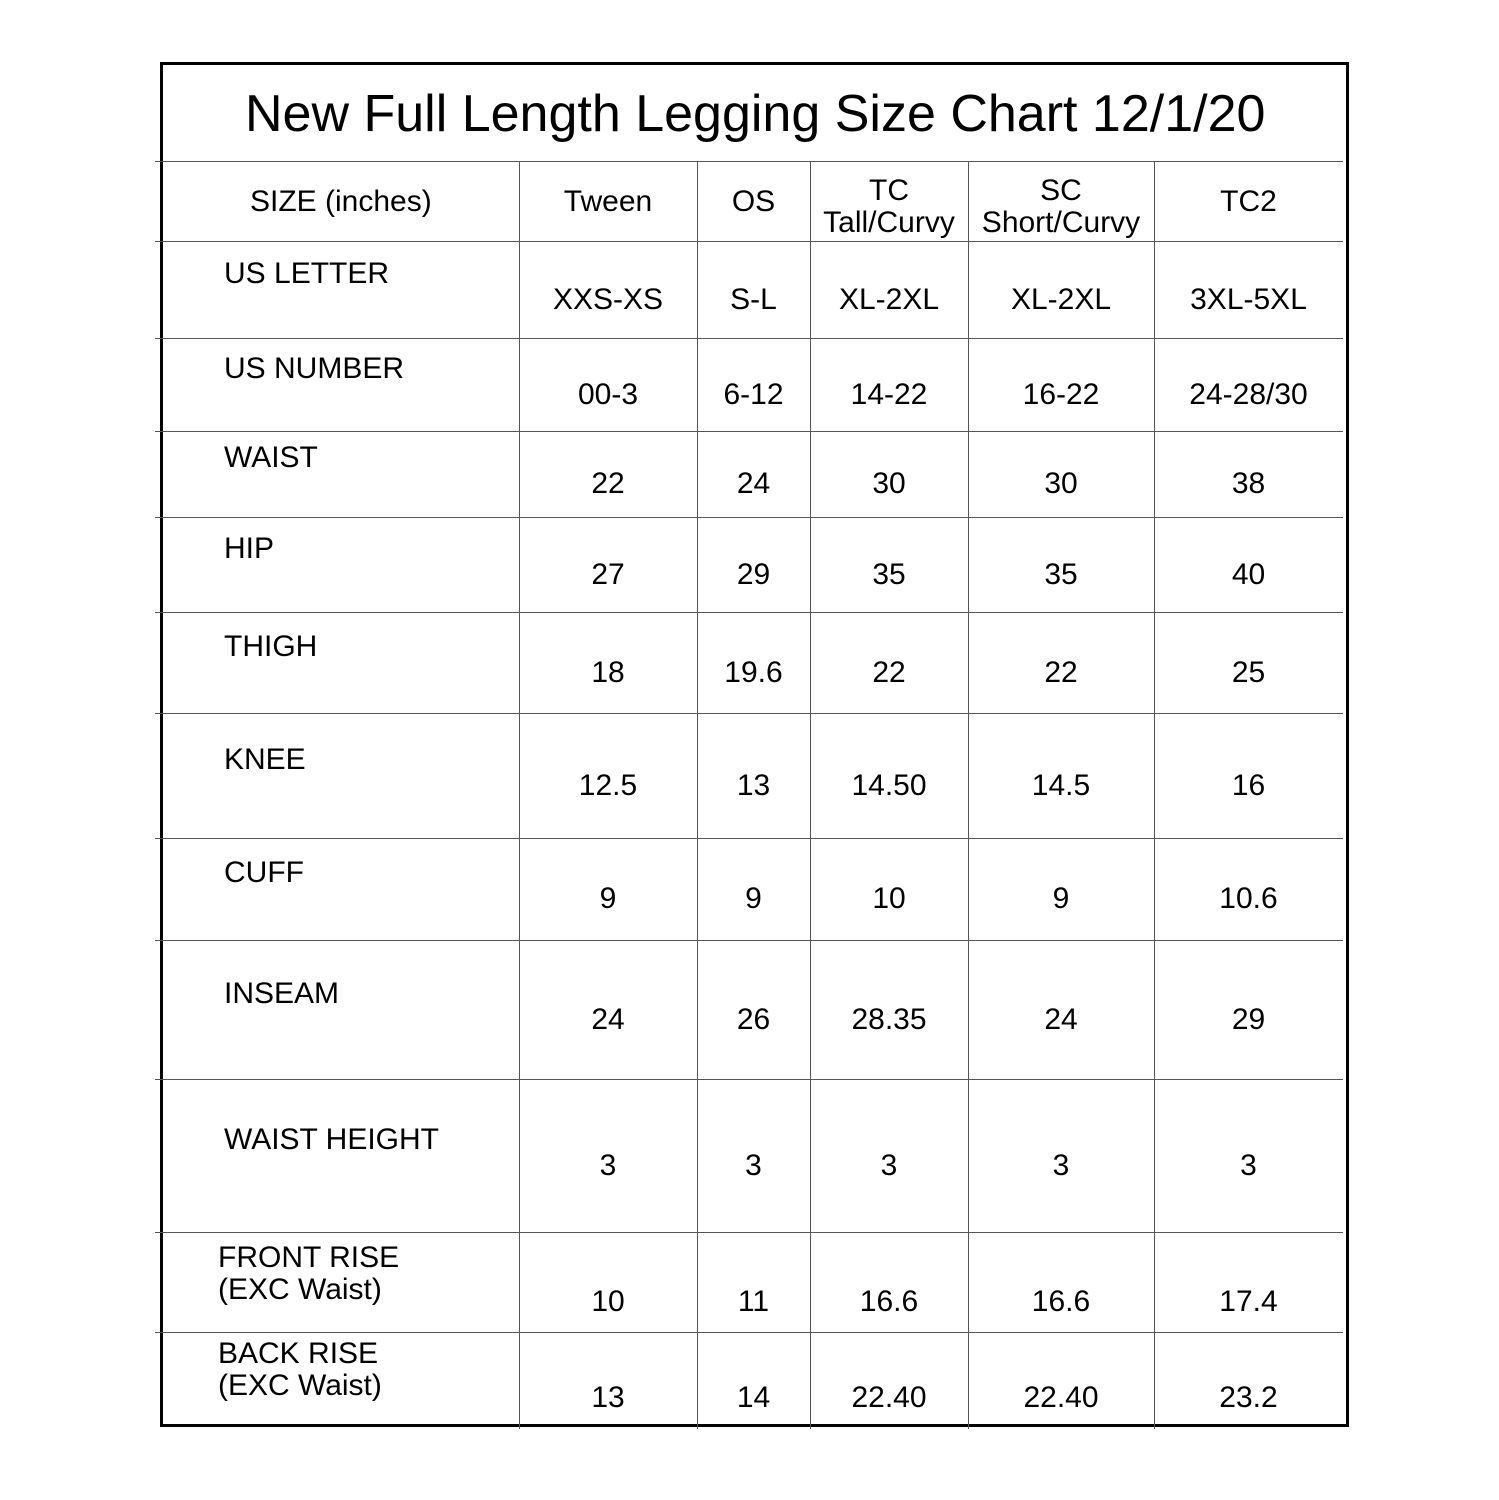 The image size is (1499, 1500). What do you see at coordinates (753, 1397) in the screenshot?
I see `size-value: 14` at bounding box center [753, 1397].